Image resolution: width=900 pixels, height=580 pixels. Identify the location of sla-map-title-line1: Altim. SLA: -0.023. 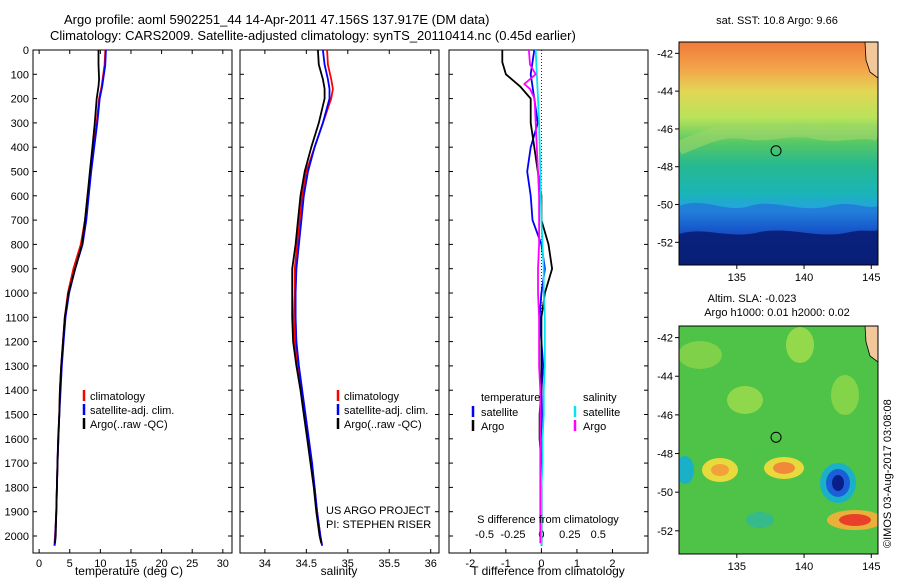
(752, 299).